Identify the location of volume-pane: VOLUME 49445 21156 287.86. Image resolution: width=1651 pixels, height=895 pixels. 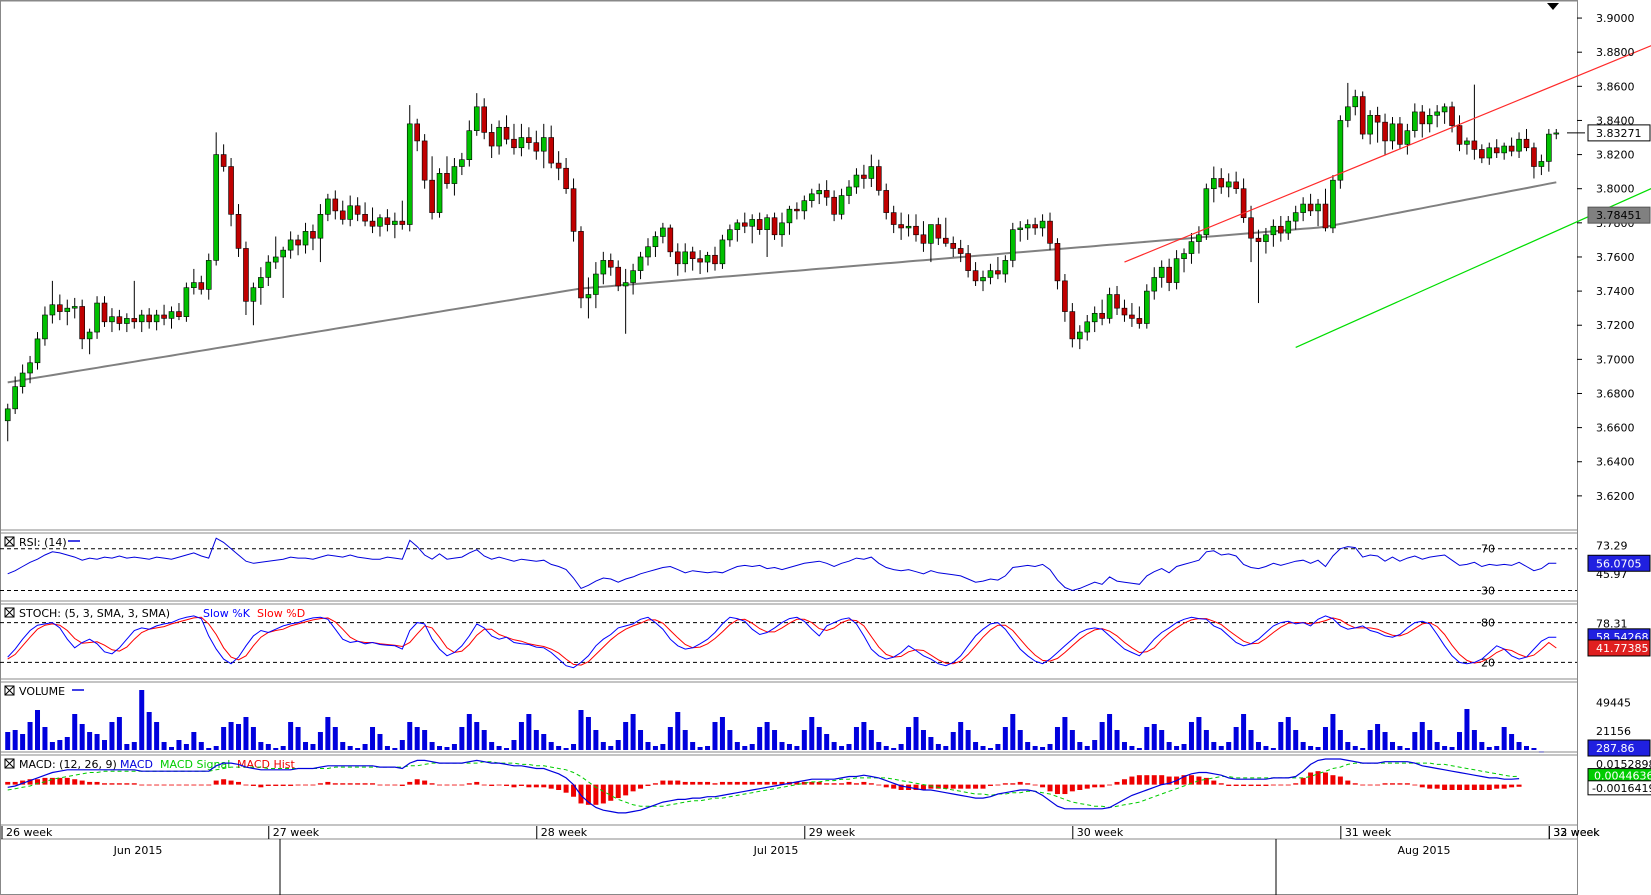
(825, 719).